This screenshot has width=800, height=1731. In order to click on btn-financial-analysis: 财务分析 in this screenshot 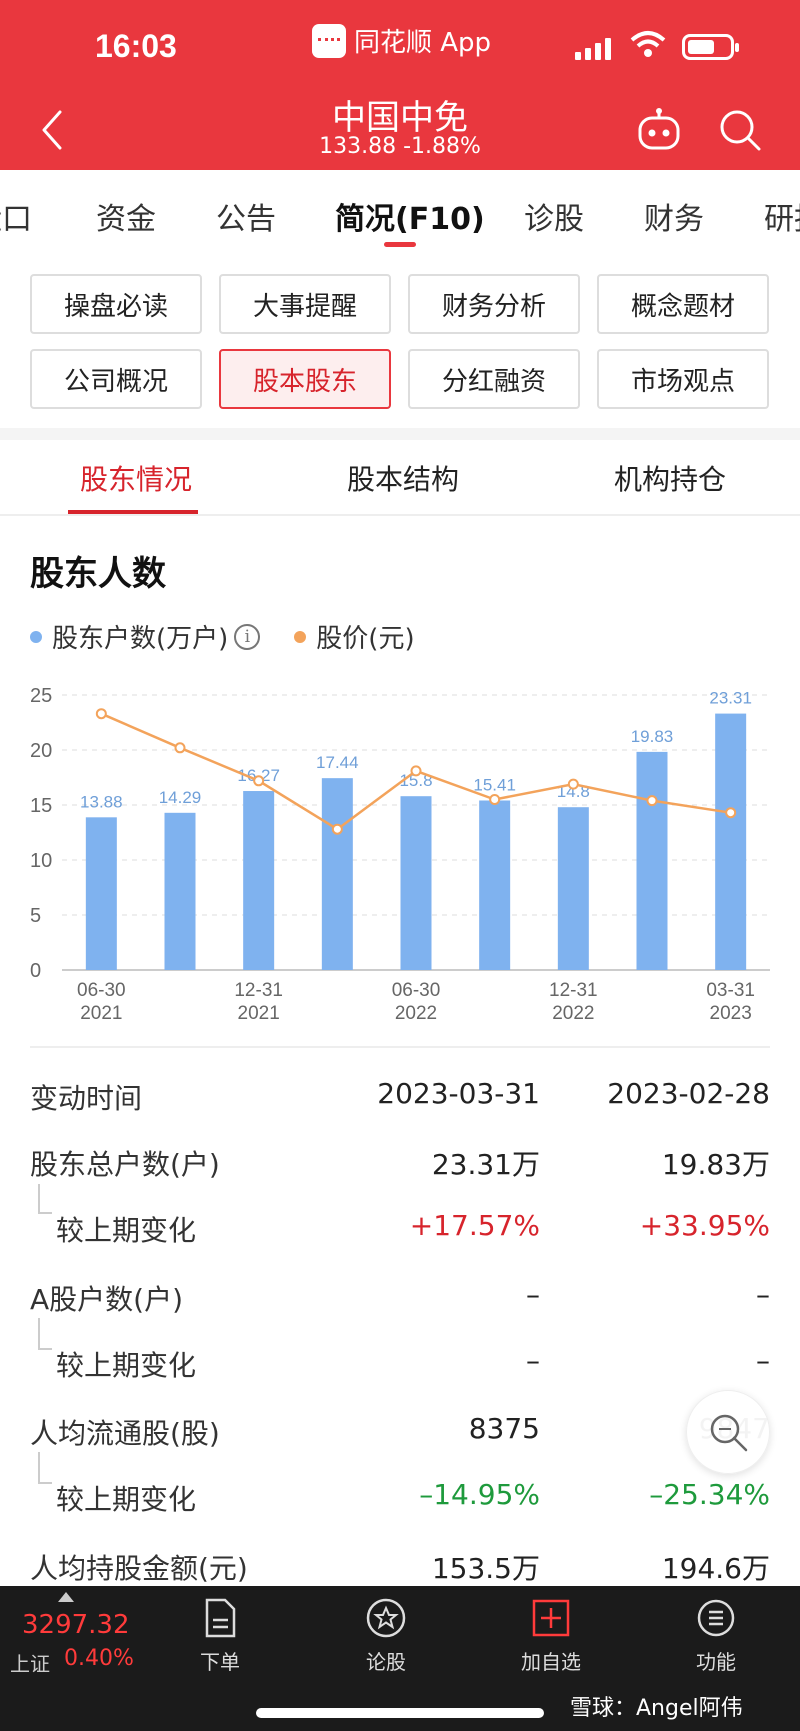, I will do `click(494, 304)`.